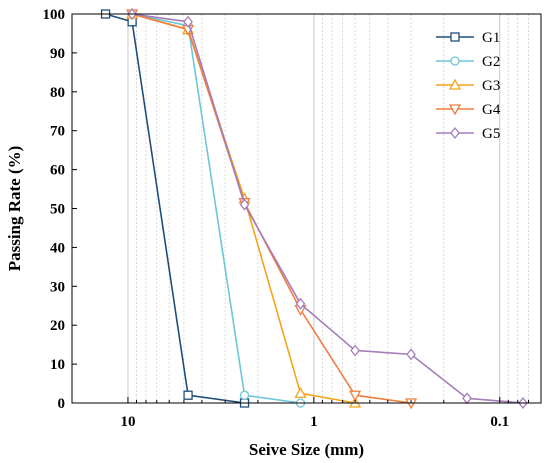 This screenshot has height=463, width=550. What do you see at coordinates (491, 86) in the screenshot?
I see `legend-label: G3` at bounding box center [491, 86].